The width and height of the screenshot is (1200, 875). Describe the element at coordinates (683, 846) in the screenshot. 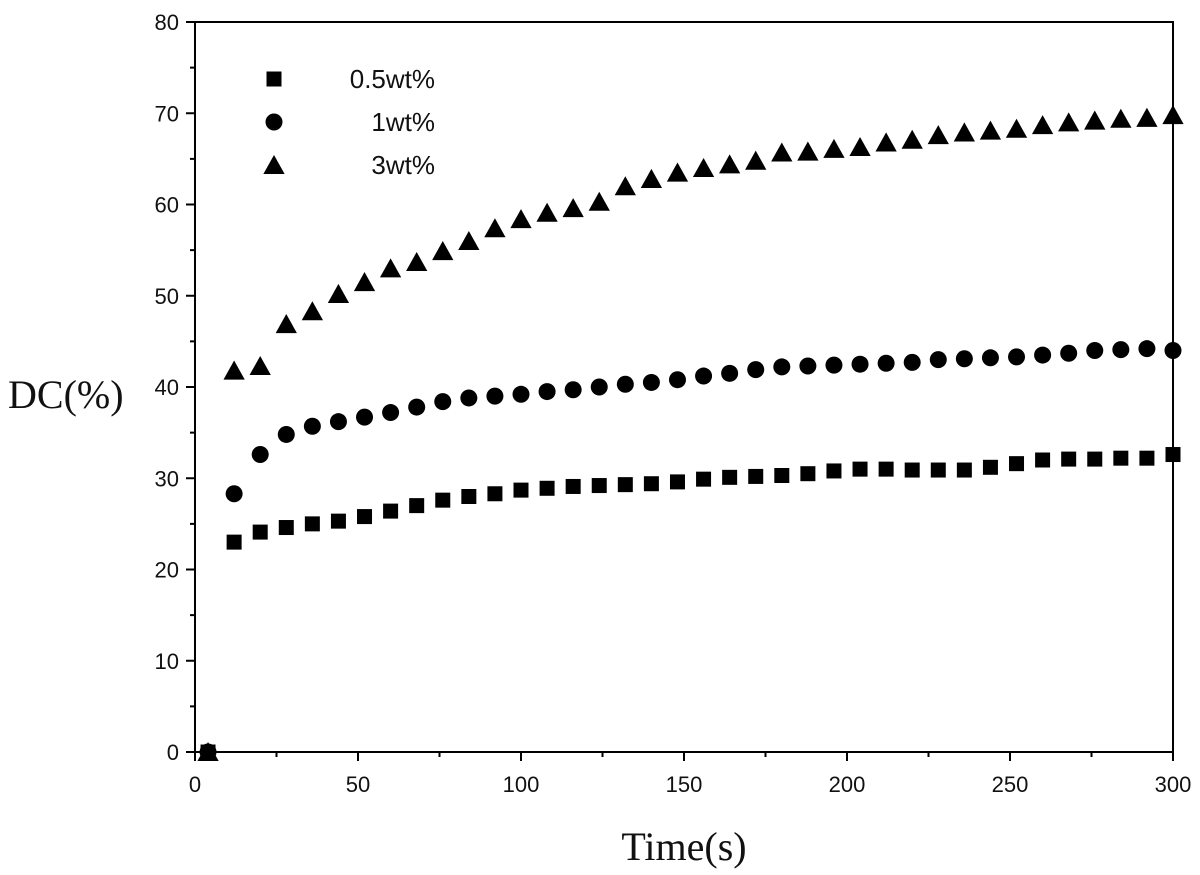

I see `x-axis-title: Time(s)` at that location.